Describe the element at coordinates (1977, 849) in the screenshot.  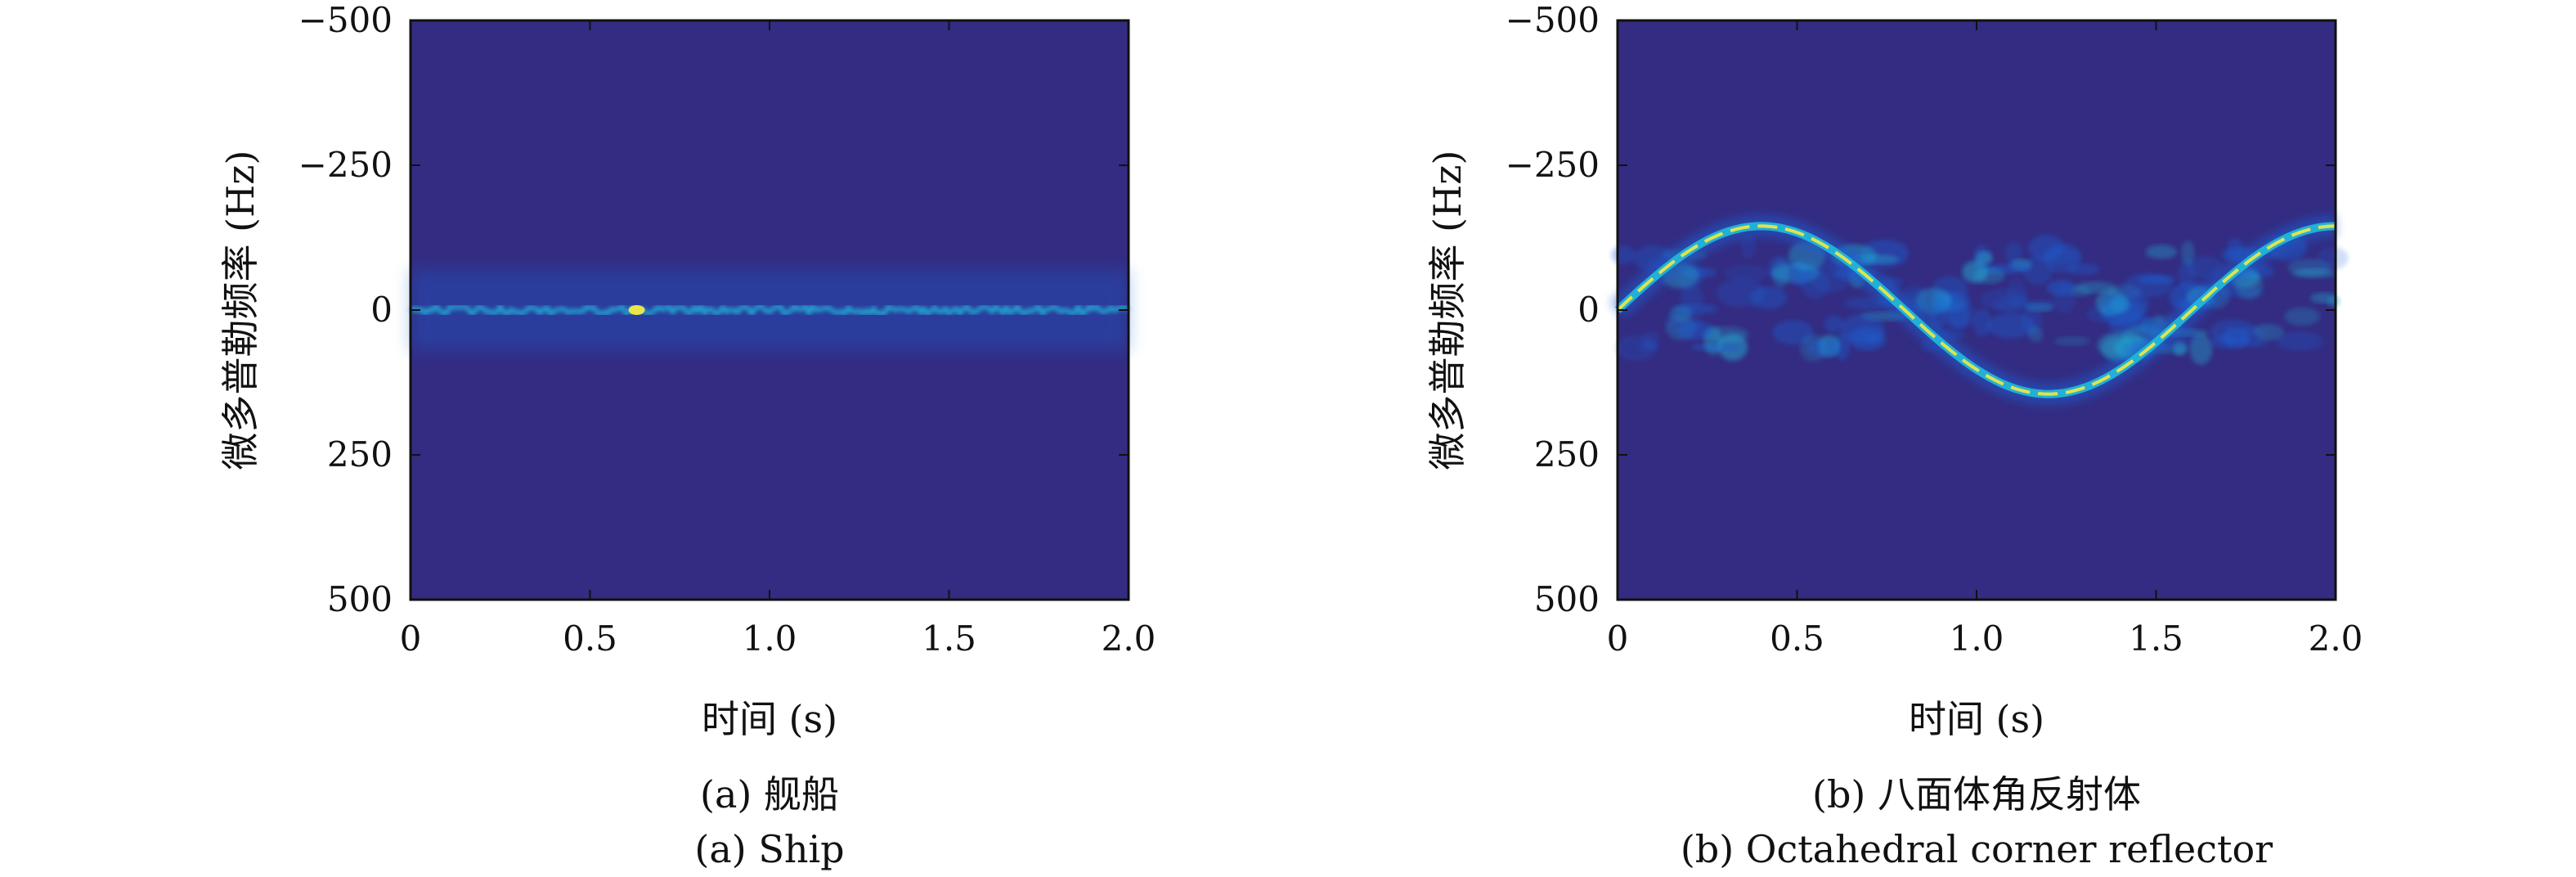
I see `plot-b-caption-en: (b) Octahedral corner reflector` at that location.